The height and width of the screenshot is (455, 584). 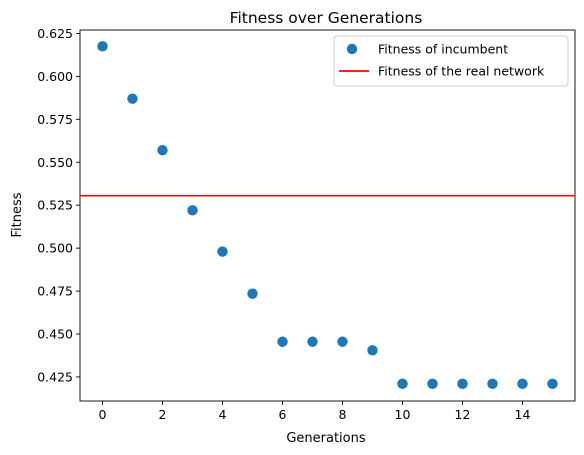 I want to click on legend-label-incumbent: Fitness of incumbent, so click(x=443, y=49).